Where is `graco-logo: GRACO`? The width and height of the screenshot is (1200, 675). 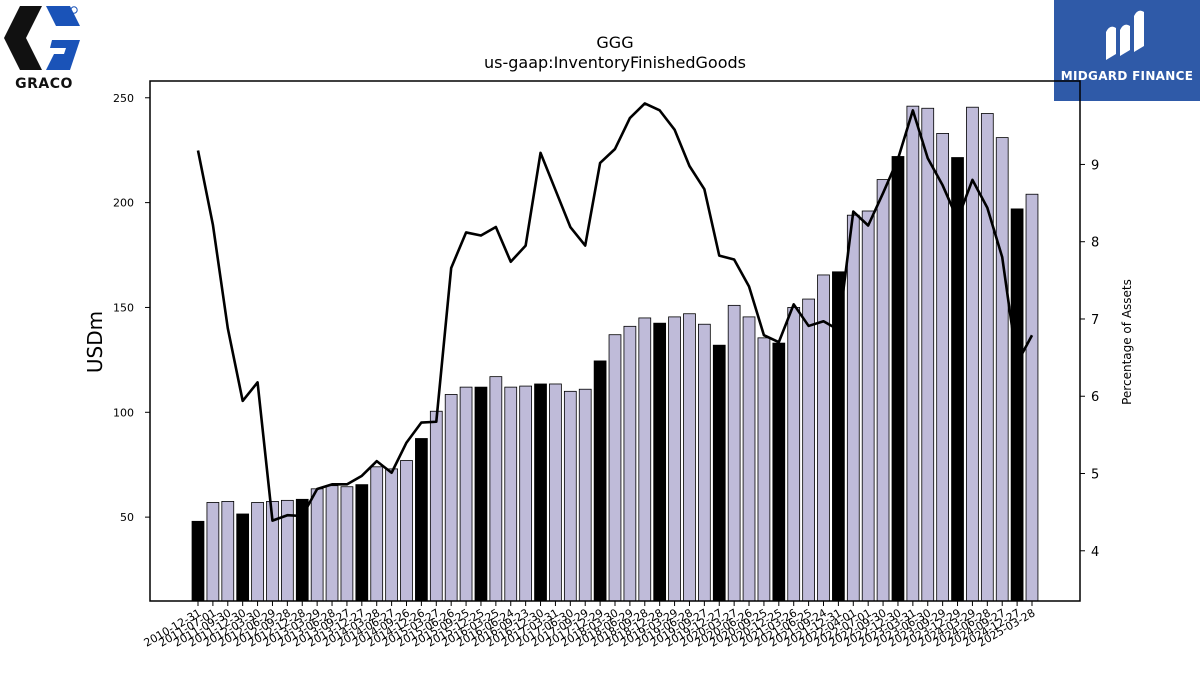 graco-logo: GRACO is located at coordinates (44, 48).